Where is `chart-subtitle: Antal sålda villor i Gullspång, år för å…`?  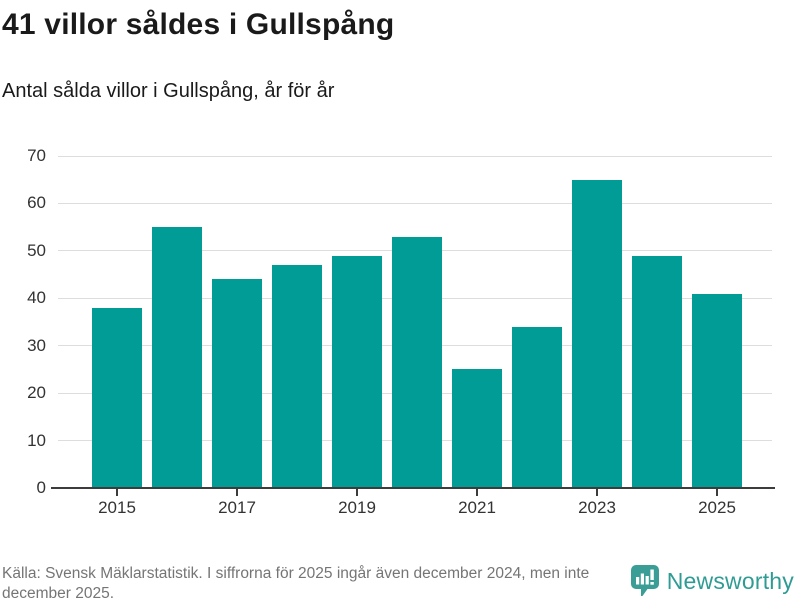
chart-subtitle: Antal sålda villor i Gullspång, år för å… is located at coordinates (168, 91).